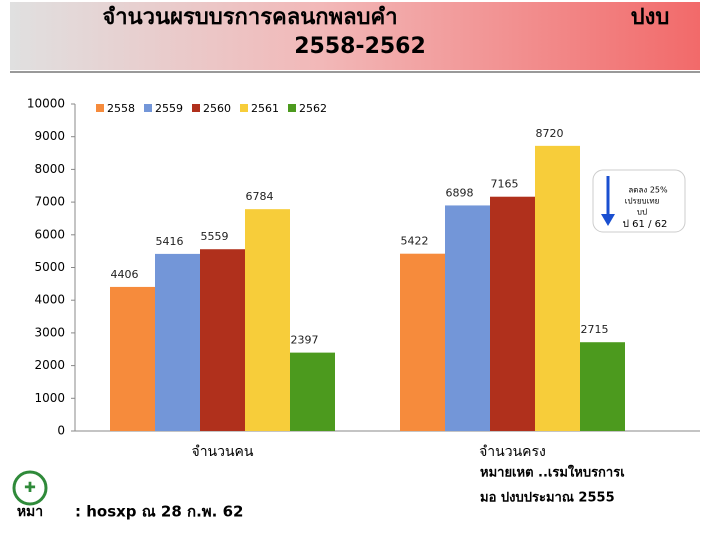  Describe the element at coordinates (217, 108) in the screenshot. I see `legend-label: 2560` at that location.